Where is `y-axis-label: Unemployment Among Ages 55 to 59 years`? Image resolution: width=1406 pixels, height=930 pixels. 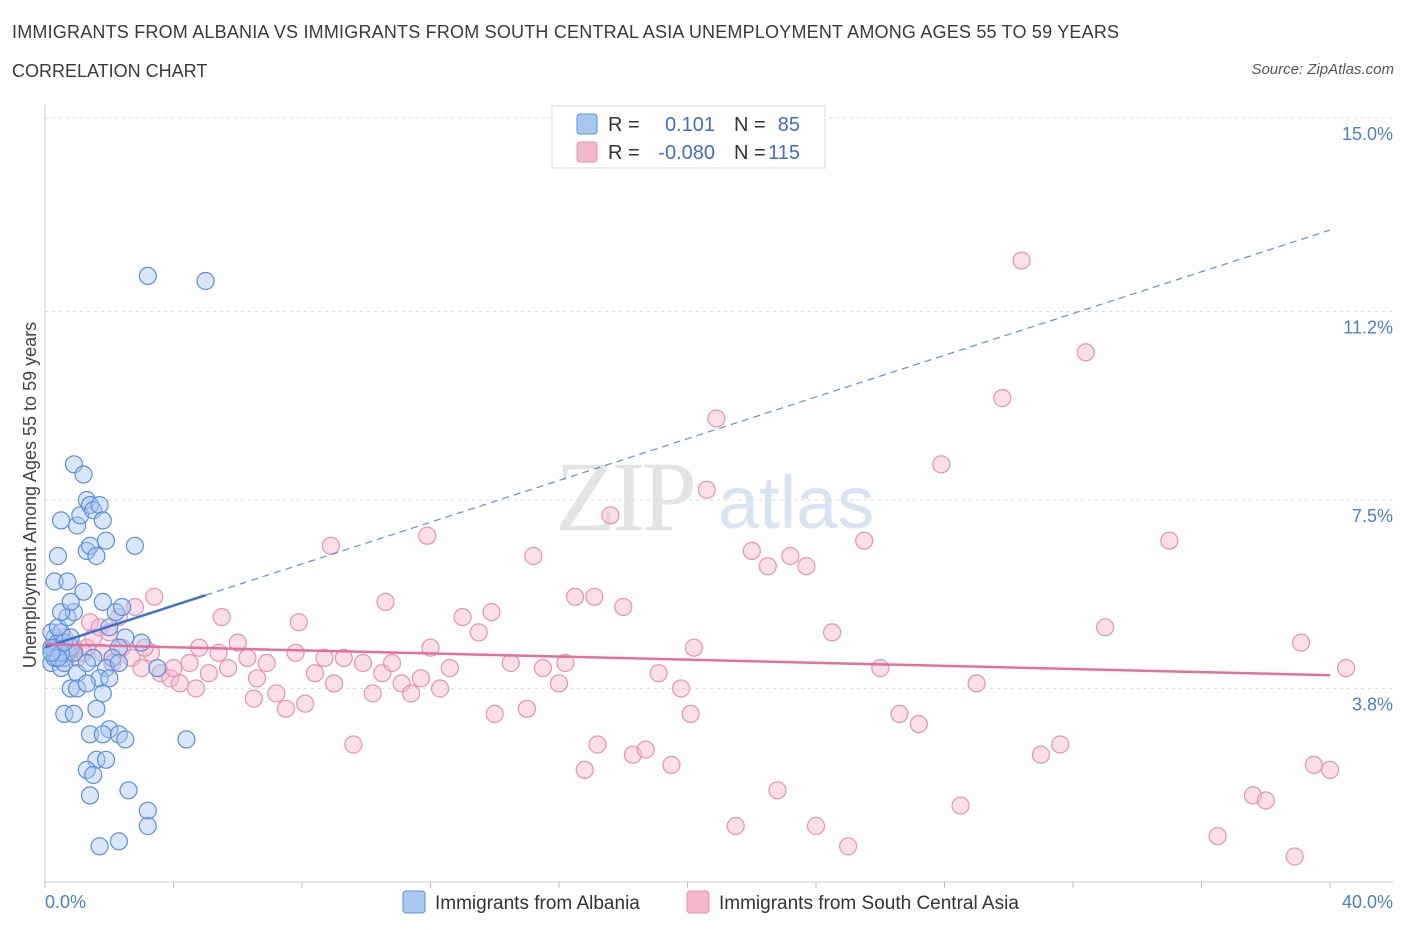 y-axis-label: Unemployment Among Ages 55 to 59 years is located at coordinates (30, 495).